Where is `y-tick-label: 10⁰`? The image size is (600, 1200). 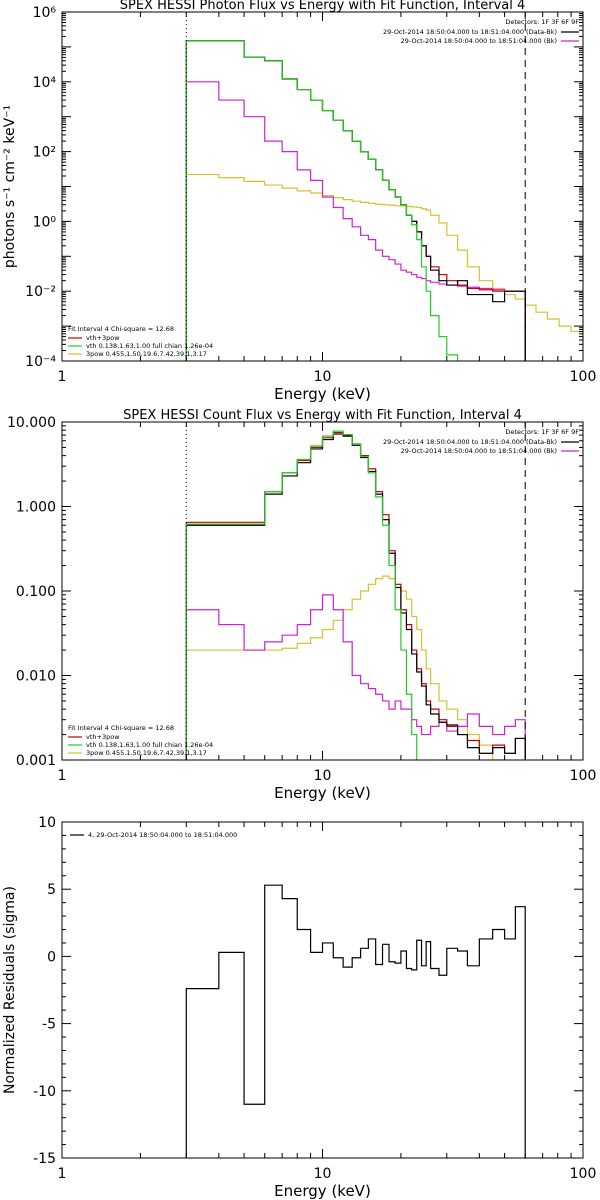 y-tick-label: 10⁰ is located at coordinates (45, 222).